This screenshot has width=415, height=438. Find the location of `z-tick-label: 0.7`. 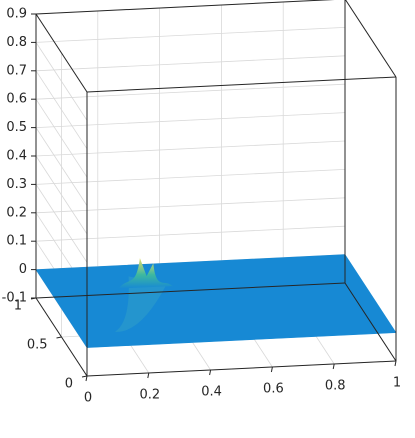

z-tick-label: 0.7 is located at coordinates (16, 70).